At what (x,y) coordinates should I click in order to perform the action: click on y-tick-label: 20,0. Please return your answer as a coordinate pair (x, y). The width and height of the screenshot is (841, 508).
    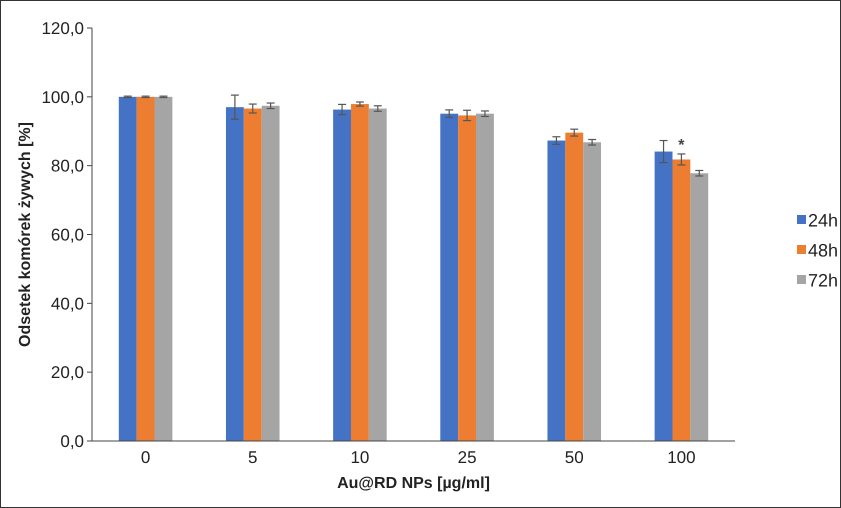
    Looking at the image, I should click on (67, 372).